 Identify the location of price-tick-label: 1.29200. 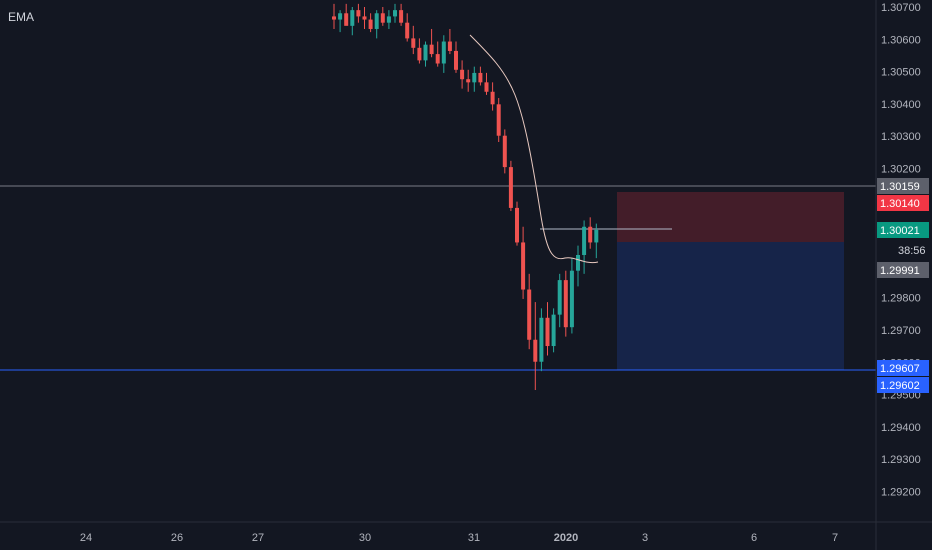
(901, 493).